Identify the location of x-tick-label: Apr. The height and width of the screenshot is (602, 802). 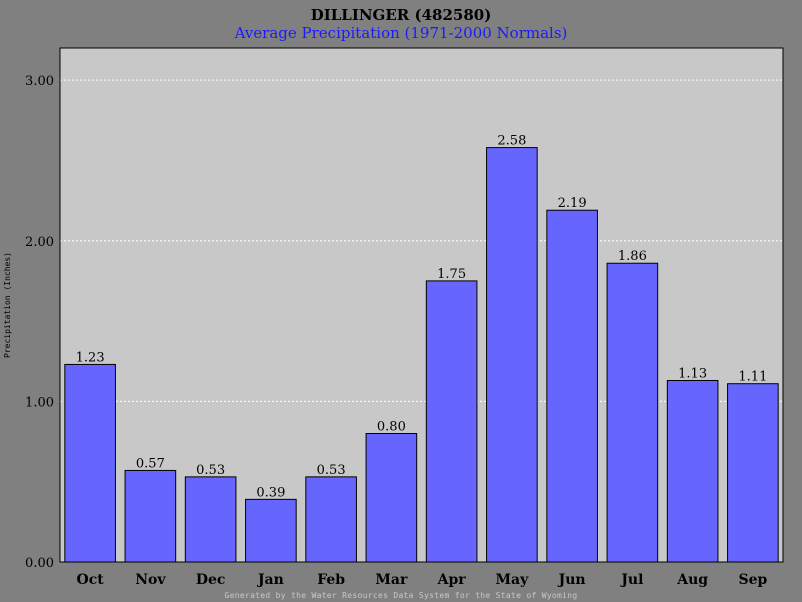
(452, 580).